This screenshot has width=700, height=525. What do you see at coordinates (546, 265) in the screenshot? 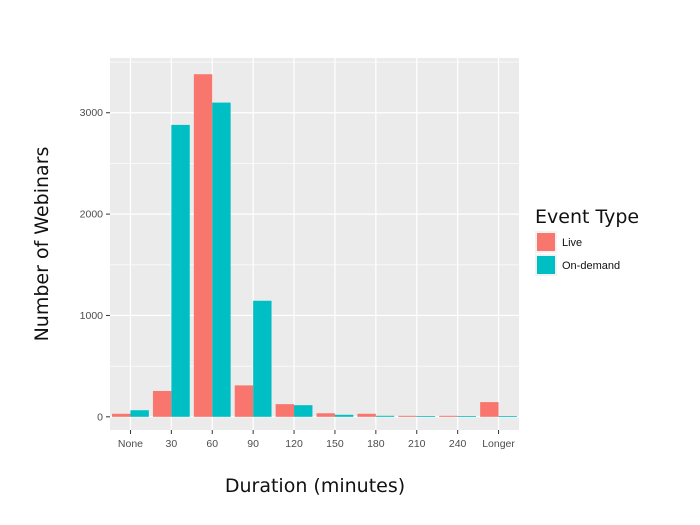
I see `legend-swatch-on-demand` at bounding box center [546, 265].